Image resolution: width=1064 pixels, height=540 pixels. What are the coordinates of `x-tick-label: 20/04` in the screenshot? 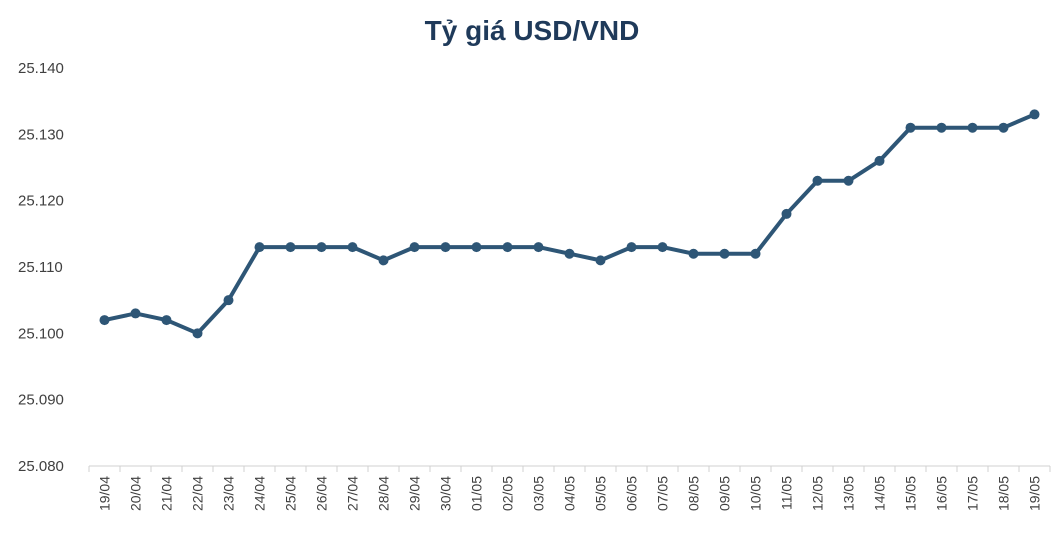 It's located at (136, 493).